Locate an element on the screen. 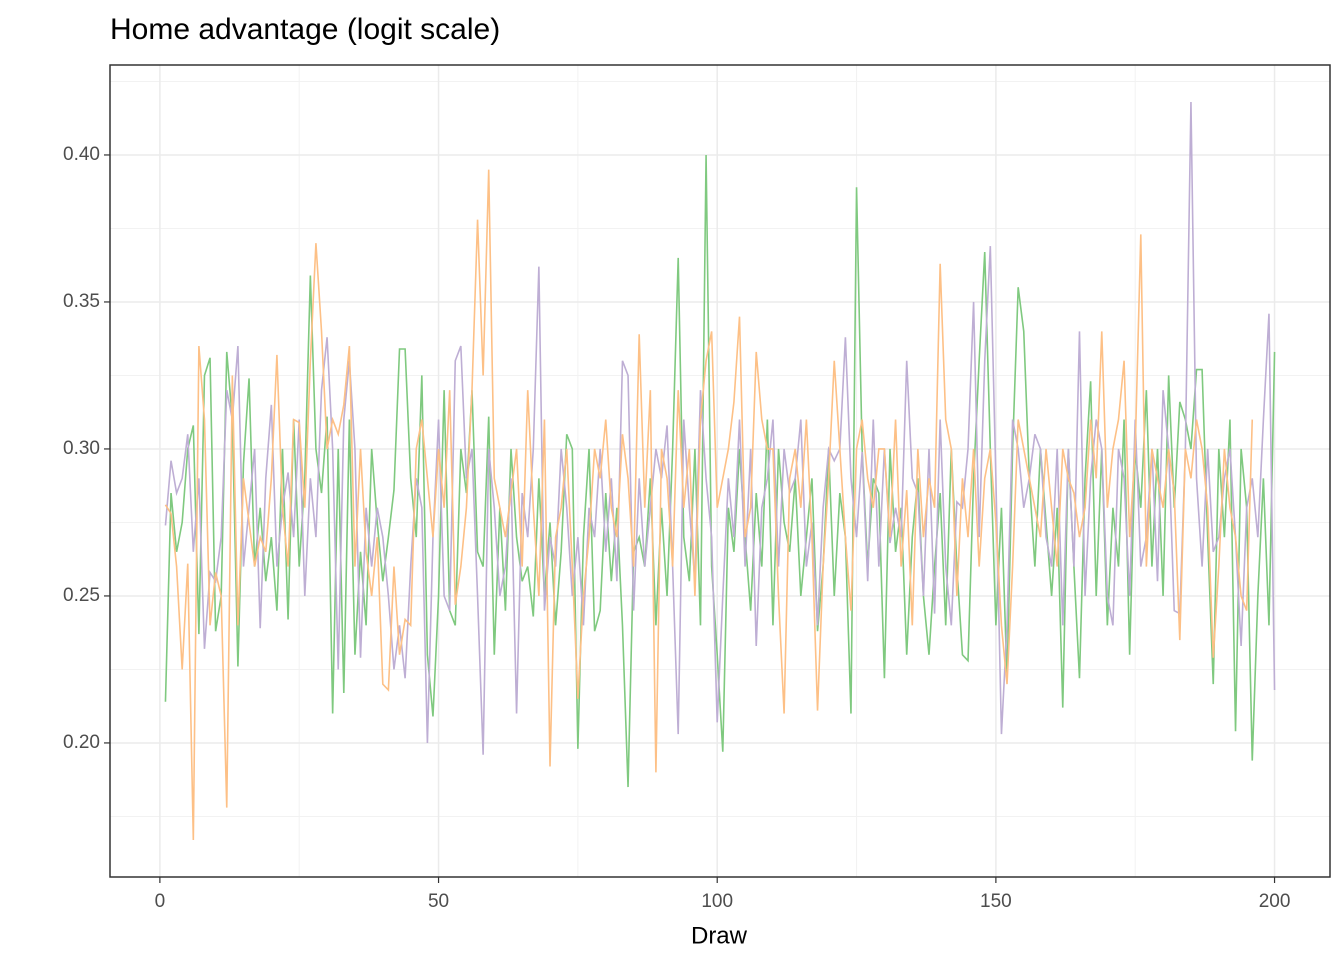 This screenshot has width=1344, height=960. x-tick-label: 0 is located at coordinates (160, 901).